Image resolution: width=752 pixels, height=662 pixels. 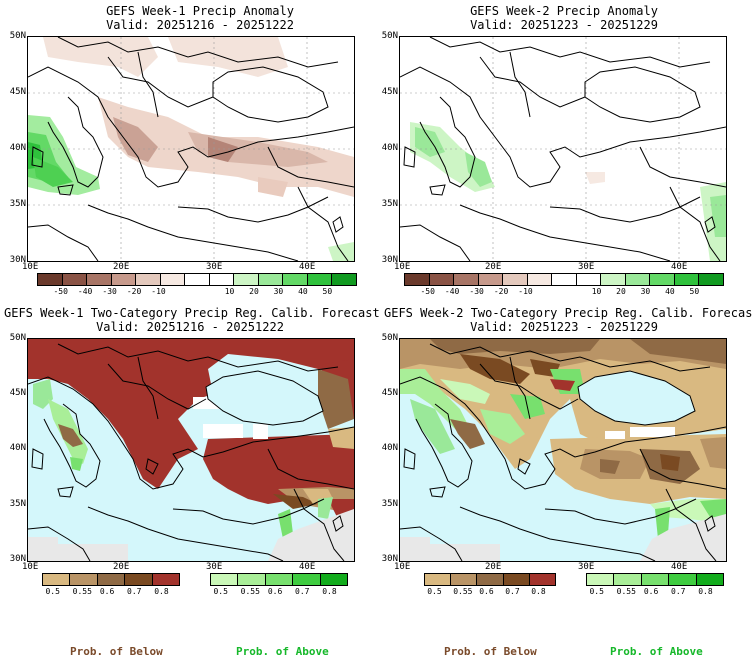 I want to click on probability-map-week1, so click(x=191, y=450).